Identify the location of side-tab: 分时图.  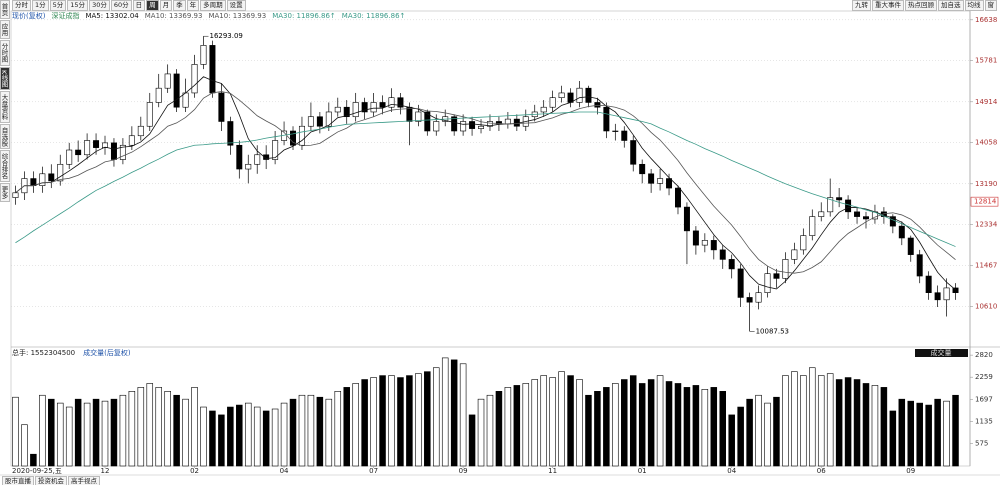
(5, 53).